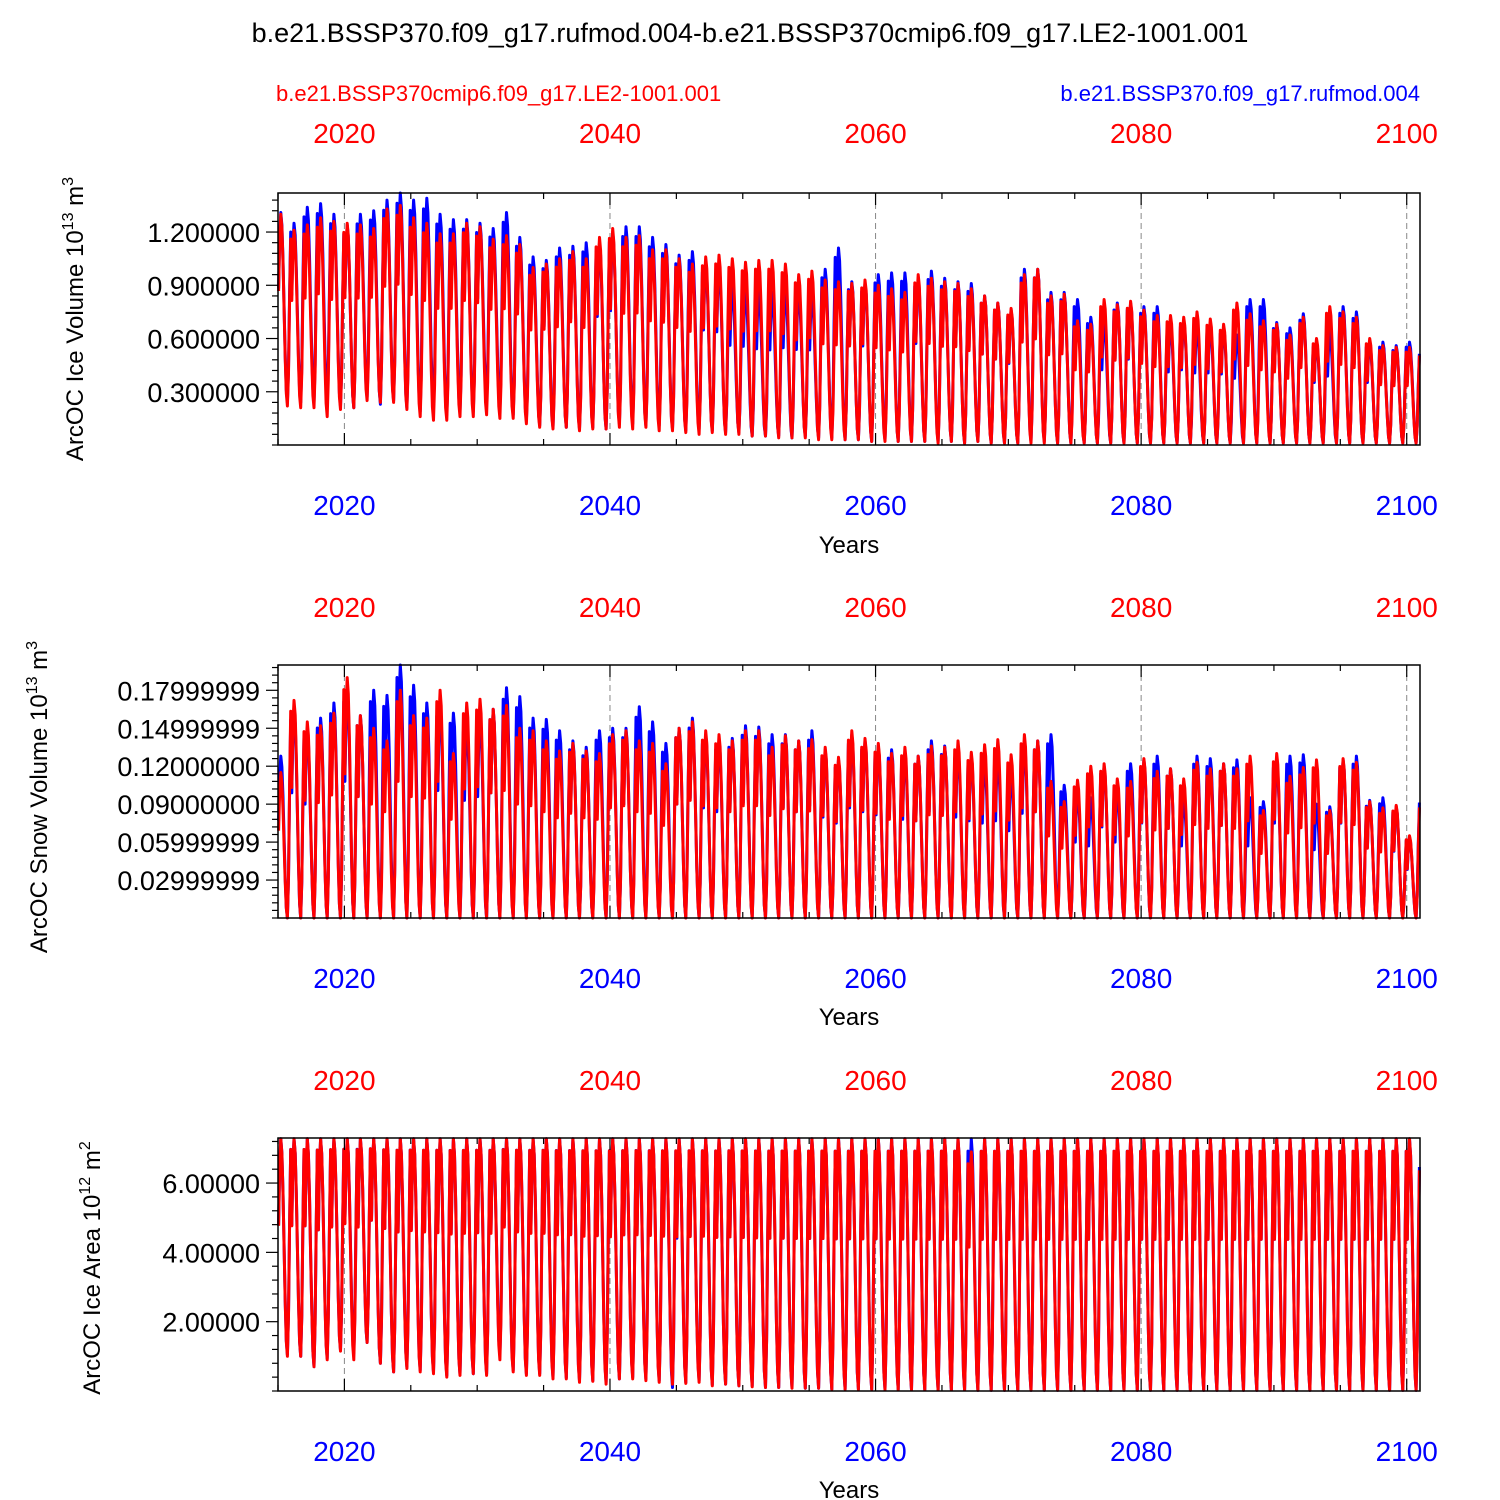  I want to click on y-tick-label: 0.17999999, so click(188, 691).